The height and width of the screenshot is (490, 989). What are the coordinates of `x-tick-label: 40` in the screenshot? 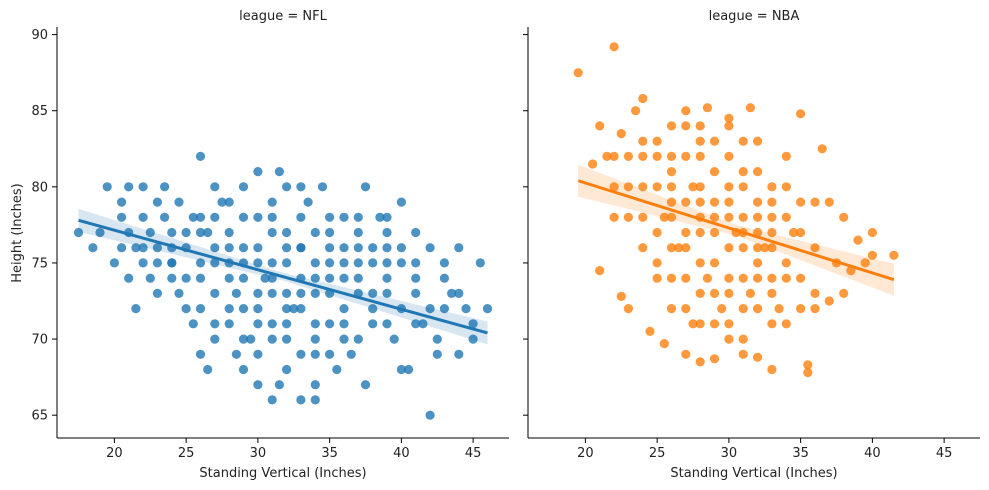 It's located at (401, 453).